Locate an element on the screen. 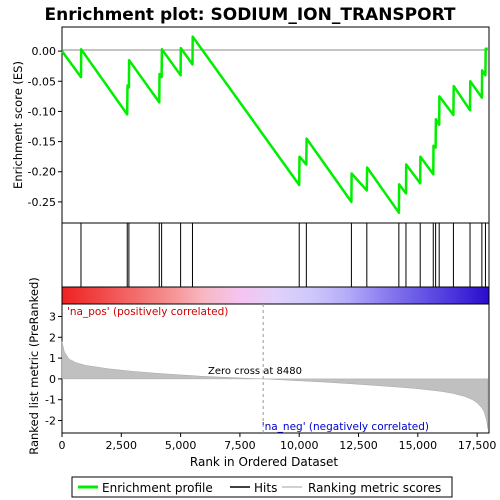 This screenshot has height=500, width=500. legend-hits-label: Hits is located at coordinates (265, 488).